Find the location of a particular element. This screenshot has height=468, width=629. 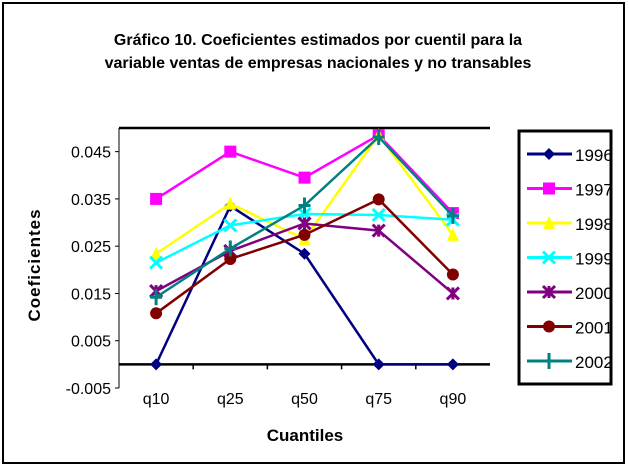

y-tick-label: 0.025 is located at coordinates (91, 247).